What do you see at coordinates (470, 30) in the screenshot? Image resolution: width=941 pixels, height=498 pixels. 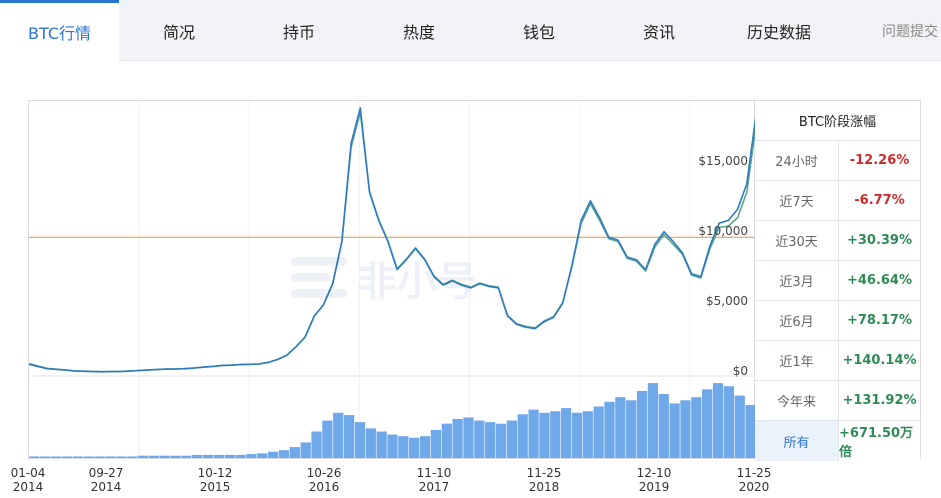 I see `tab-bar: BTC行情 简况 持币 热度 钱包 资讯 历史数据 问题提交` at bounding box center [470, 30].